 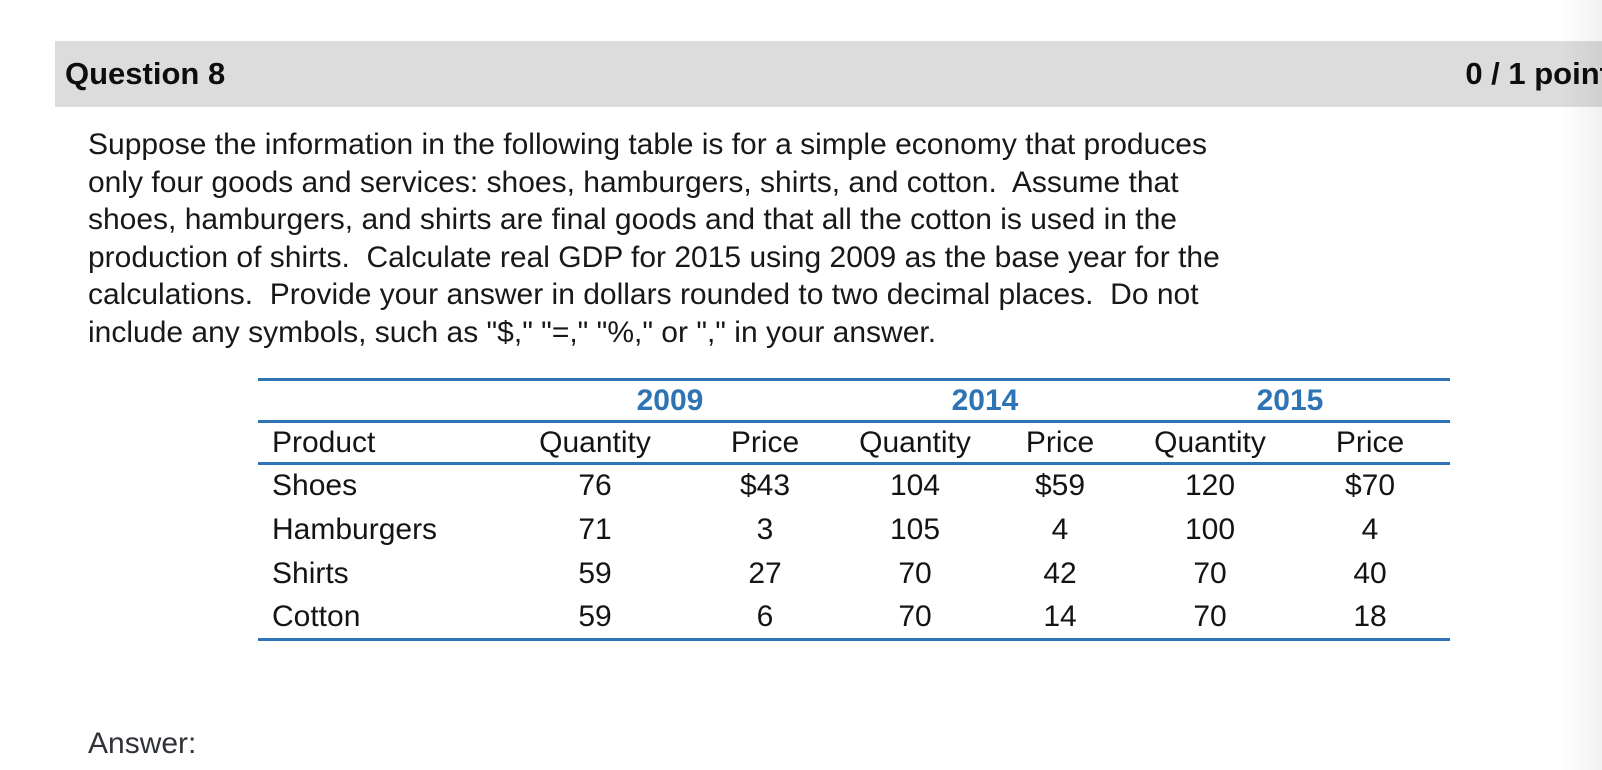 What do you see at coordinates (1533, 73) in the screenshot?
I see `question-score: 0 / 1 point` at bounding box center [1533, 73].